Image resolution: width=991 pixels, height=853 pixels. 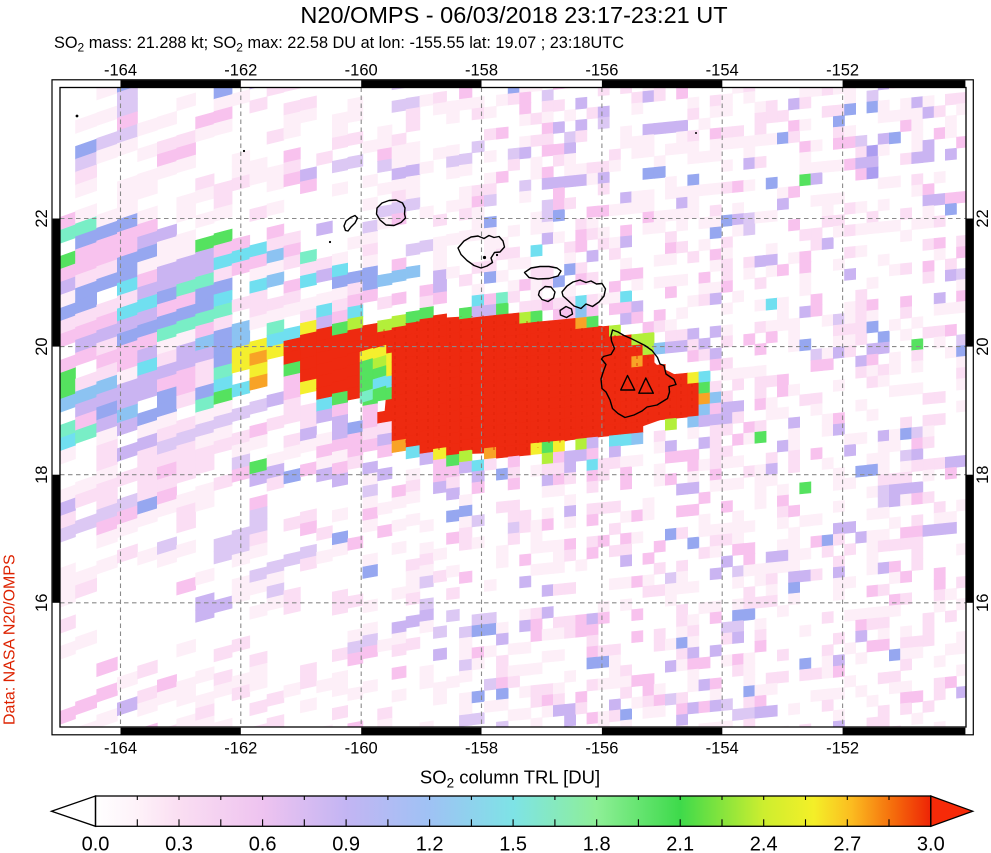 I want to click on svg-text: 2.4, so click(x=764, y=843).